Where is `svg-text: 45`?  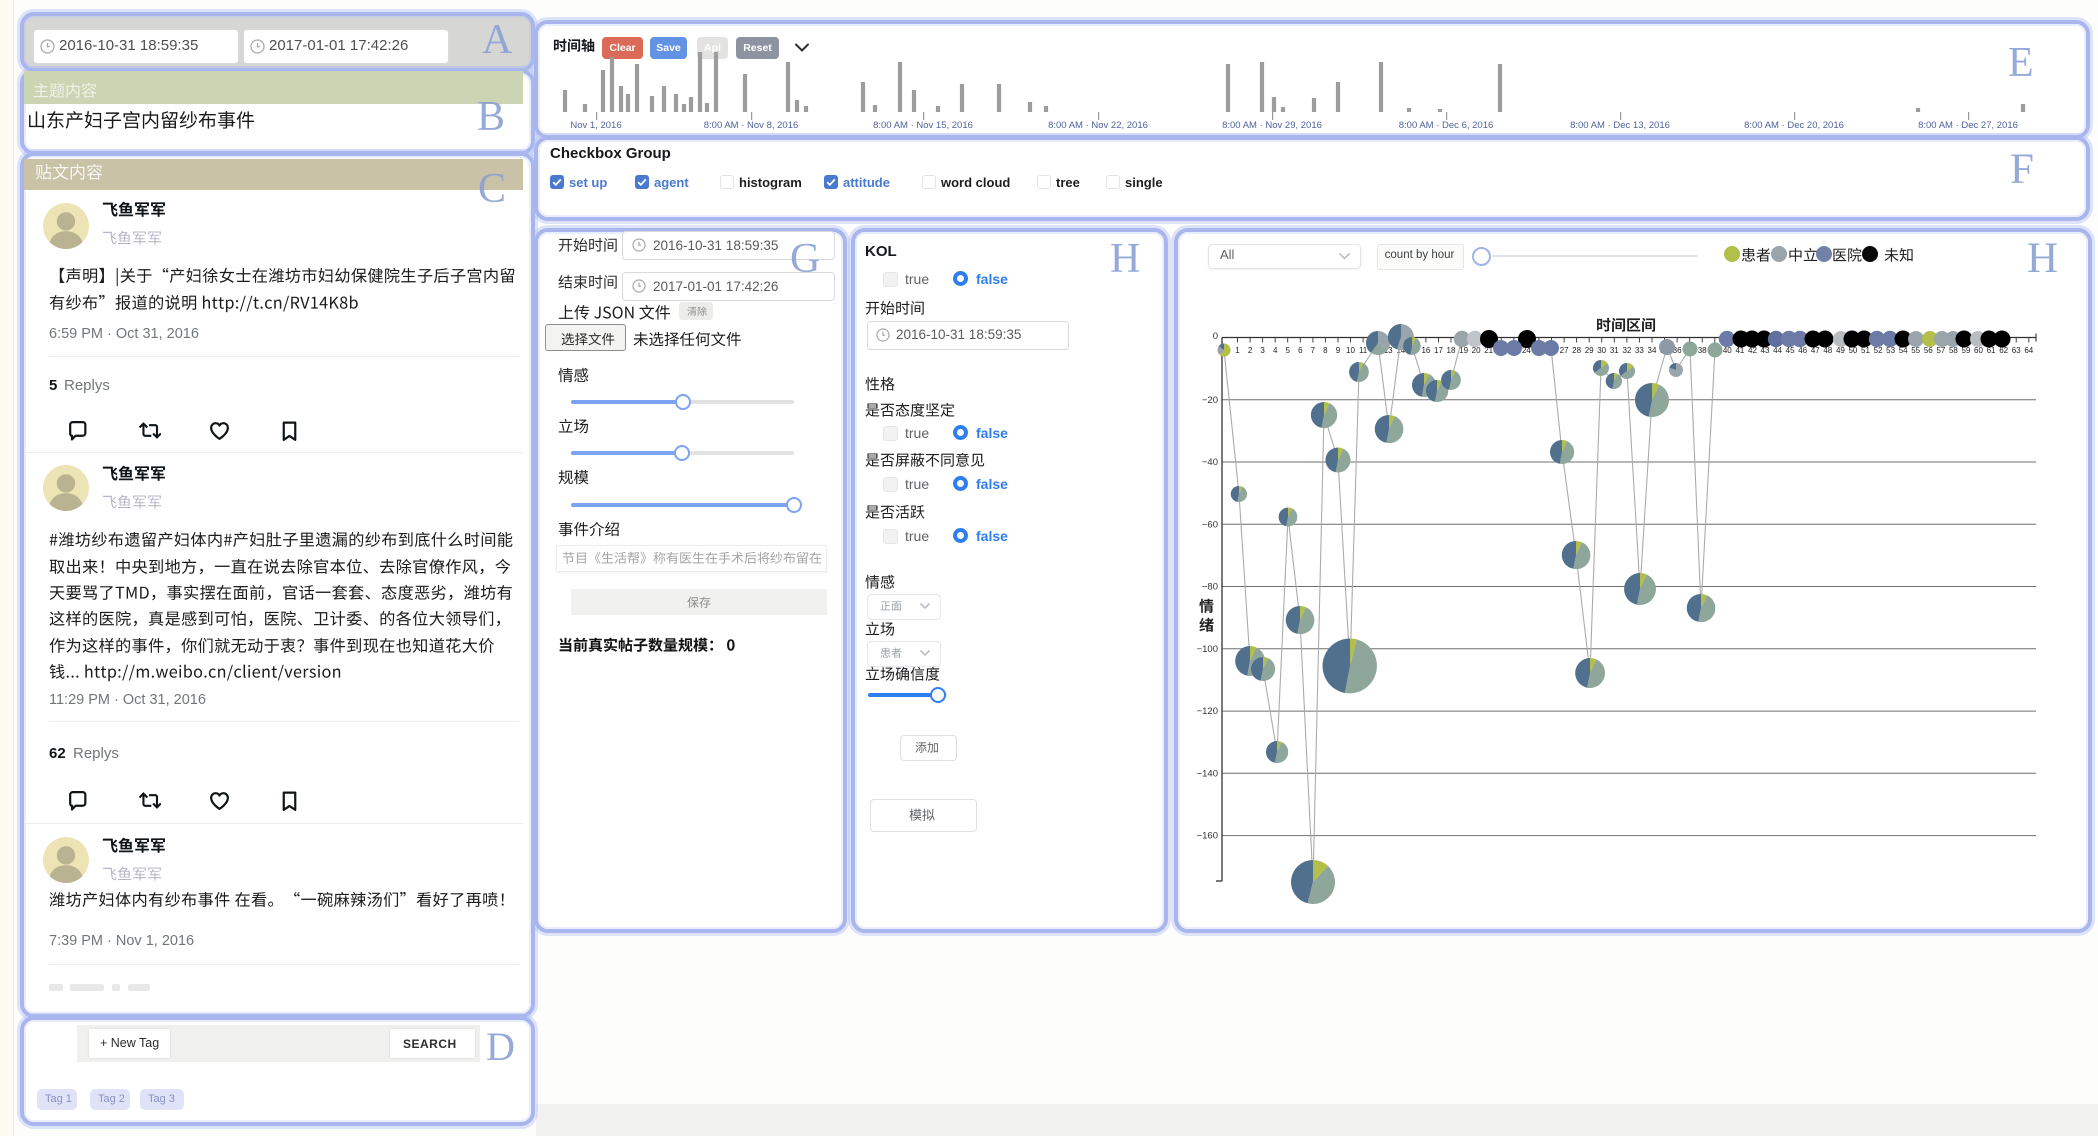 svg-text: 45 is located at coordinates (1790, 350).